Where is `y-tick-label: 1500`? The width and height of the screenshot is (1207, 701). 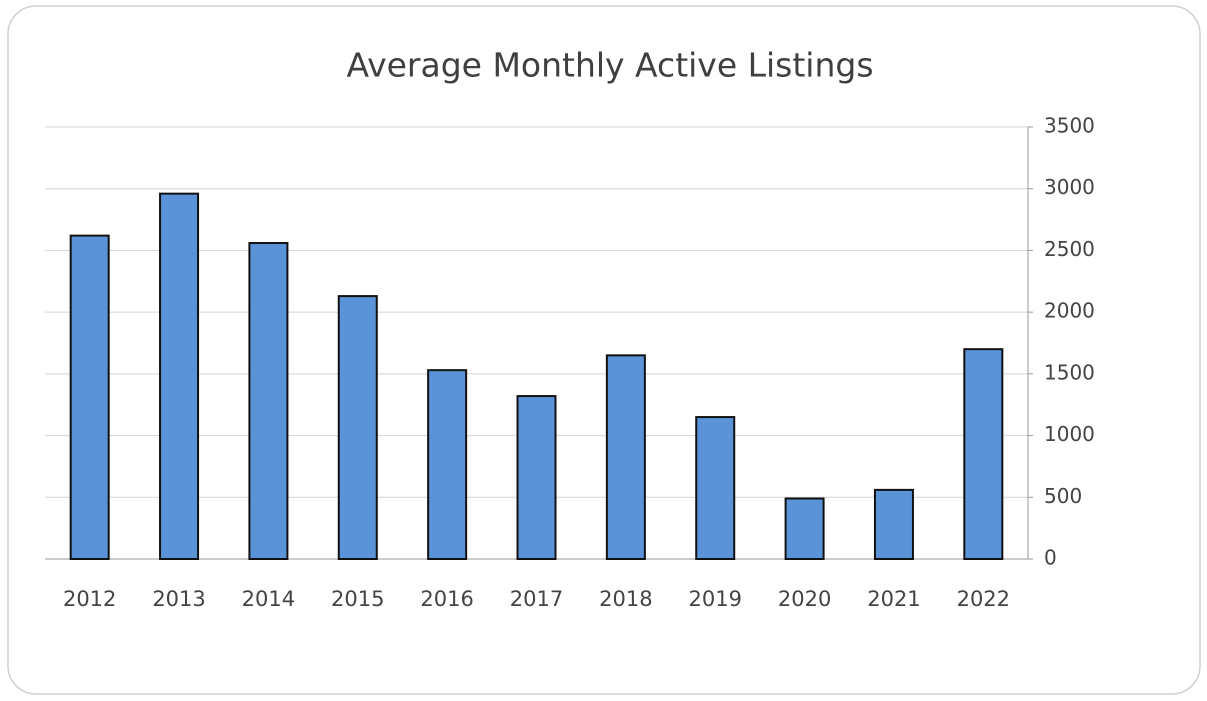
y-tick-label: 1500 is located at coordinates (1069, 372).